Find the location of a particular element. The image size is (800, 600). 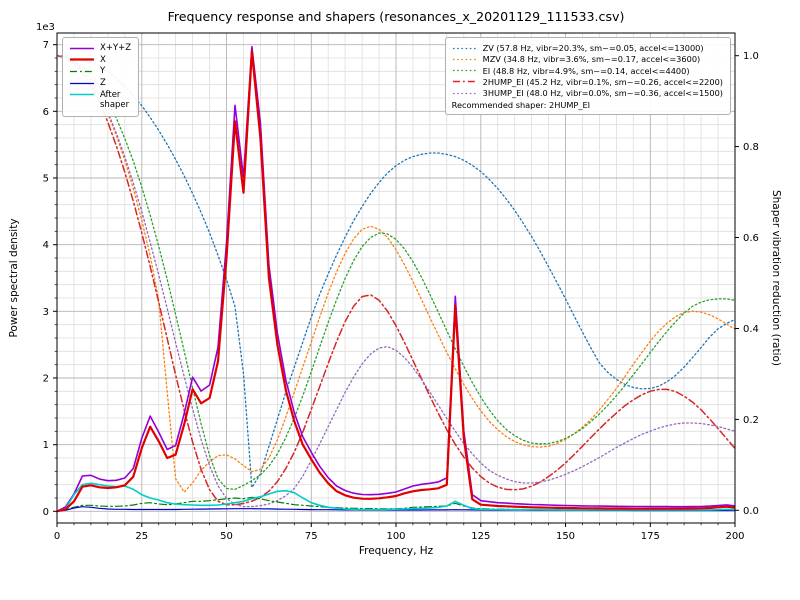

x-axis-label: Frequency, Hz is located at coordinates (396, 551).